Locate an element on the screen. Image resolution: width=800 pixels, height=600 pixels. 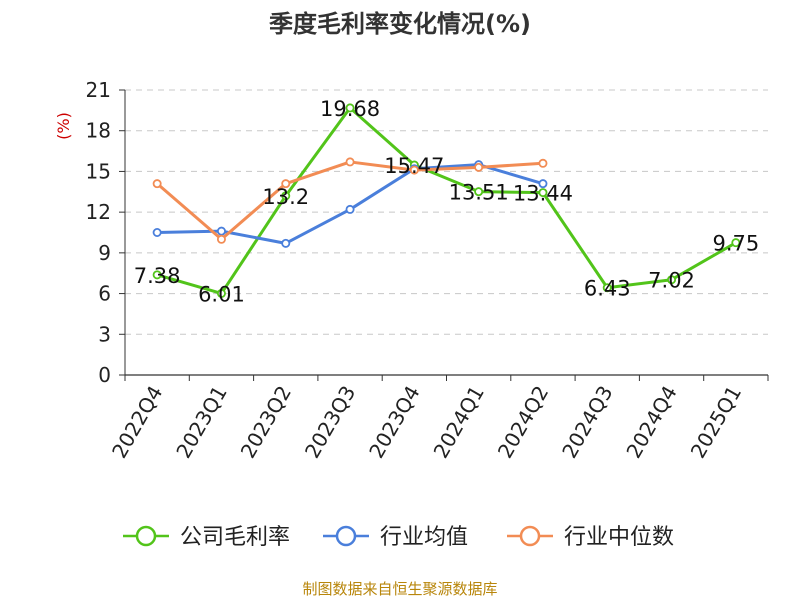
x-tick-label: 2024Q1 is located at coordinates (459, 422).